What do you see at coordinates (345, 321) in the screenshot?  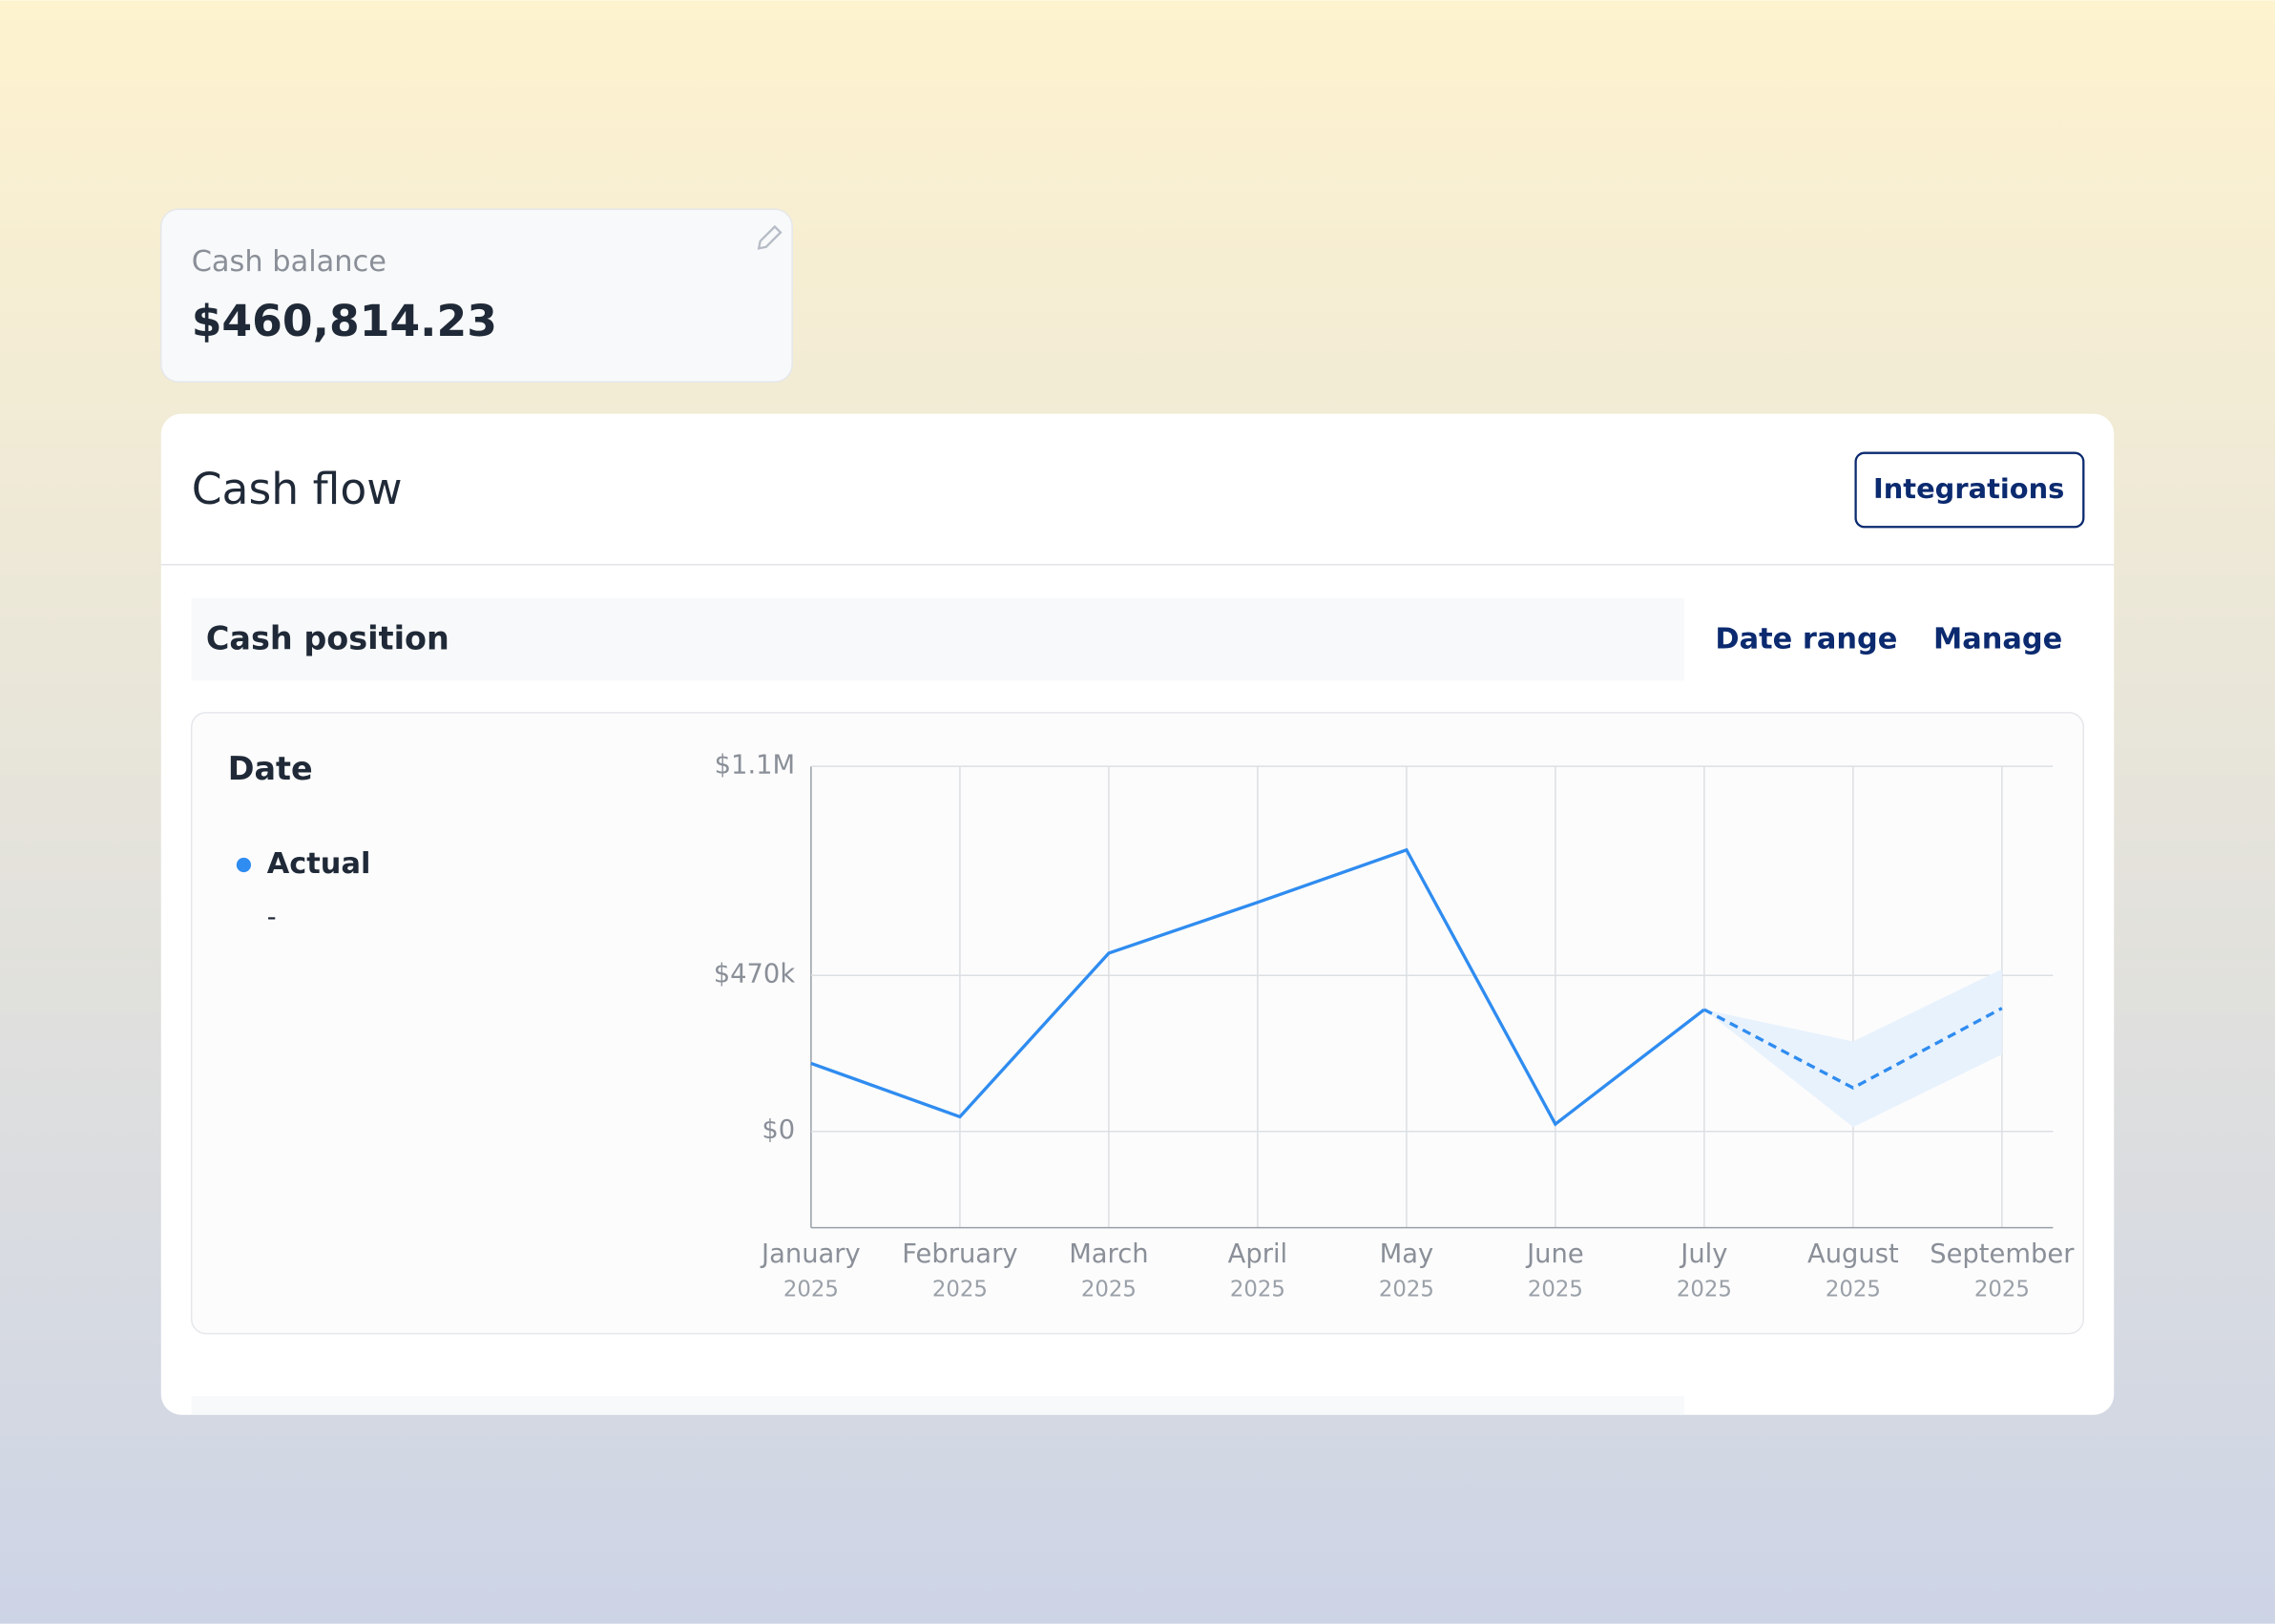 I see `balance-value: $460,814.23` at bounding box center [345, 321].